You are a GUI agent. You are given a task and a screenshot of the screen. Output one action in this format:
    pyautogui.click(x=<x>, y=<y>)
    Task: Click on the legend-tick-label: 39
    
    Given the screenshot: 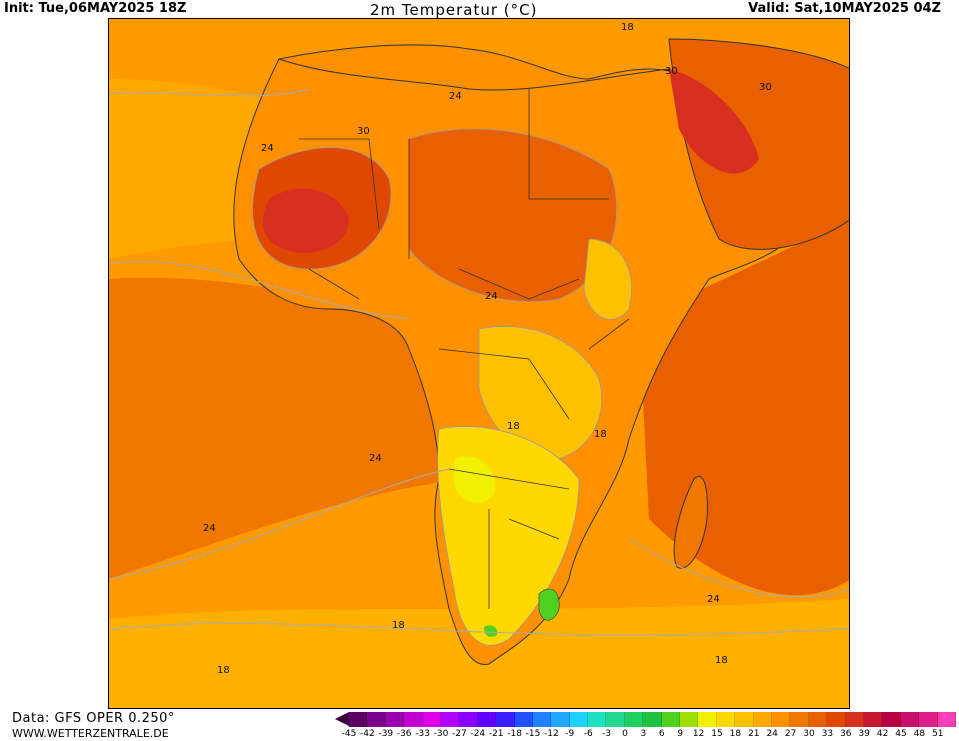 What is the action you would take?
    pyautogui.click(x=864, y=734)
    